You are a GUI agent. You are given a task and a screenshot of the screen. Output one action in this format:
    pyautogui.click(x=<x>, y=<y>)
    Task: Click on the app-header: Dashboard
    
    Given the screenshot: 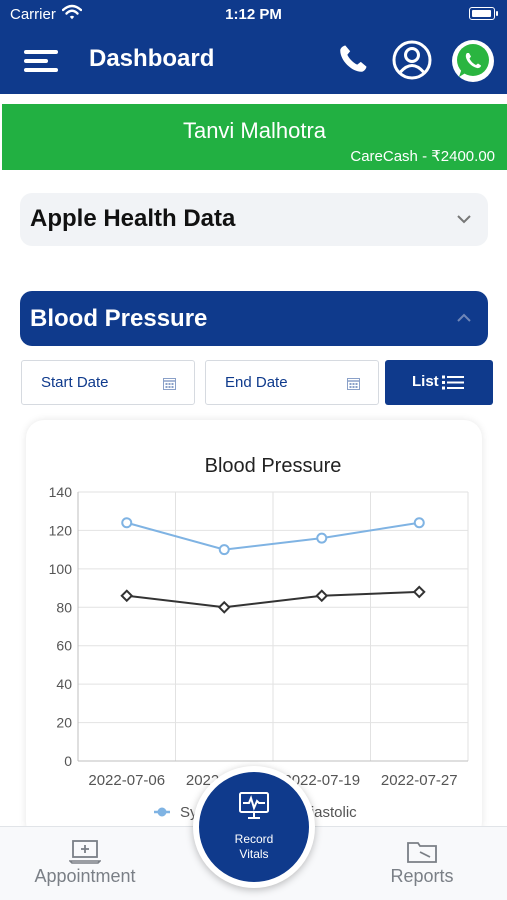 What is the action you would take?
    pyautogui.click(x=253, y=62)
    